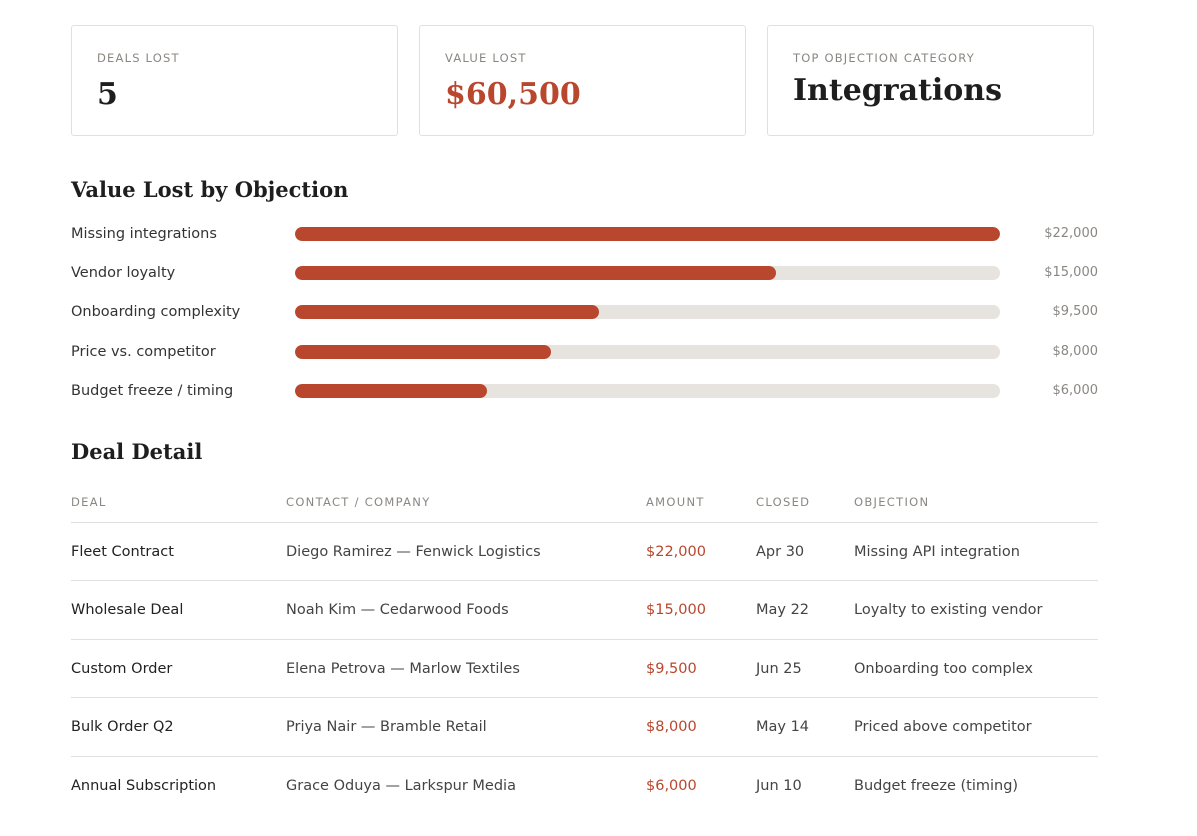  I want to click on closed-cell: May 22, so click(805, 610).